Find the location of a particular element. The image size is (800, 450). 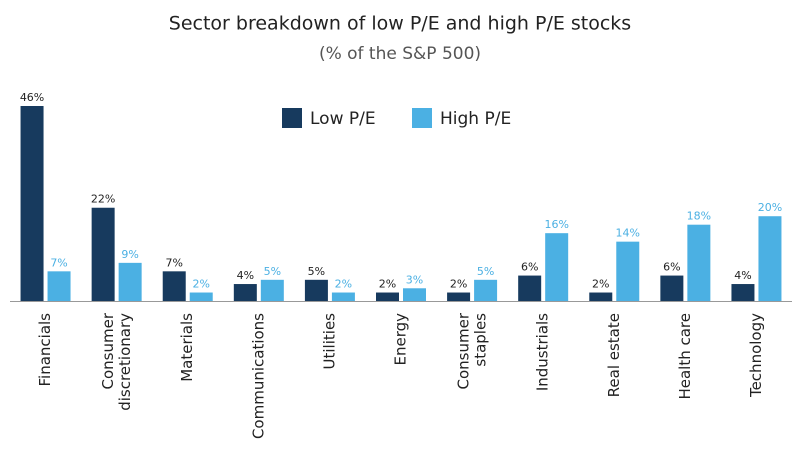

data-label: 22% is located at coordinates (103, 199).